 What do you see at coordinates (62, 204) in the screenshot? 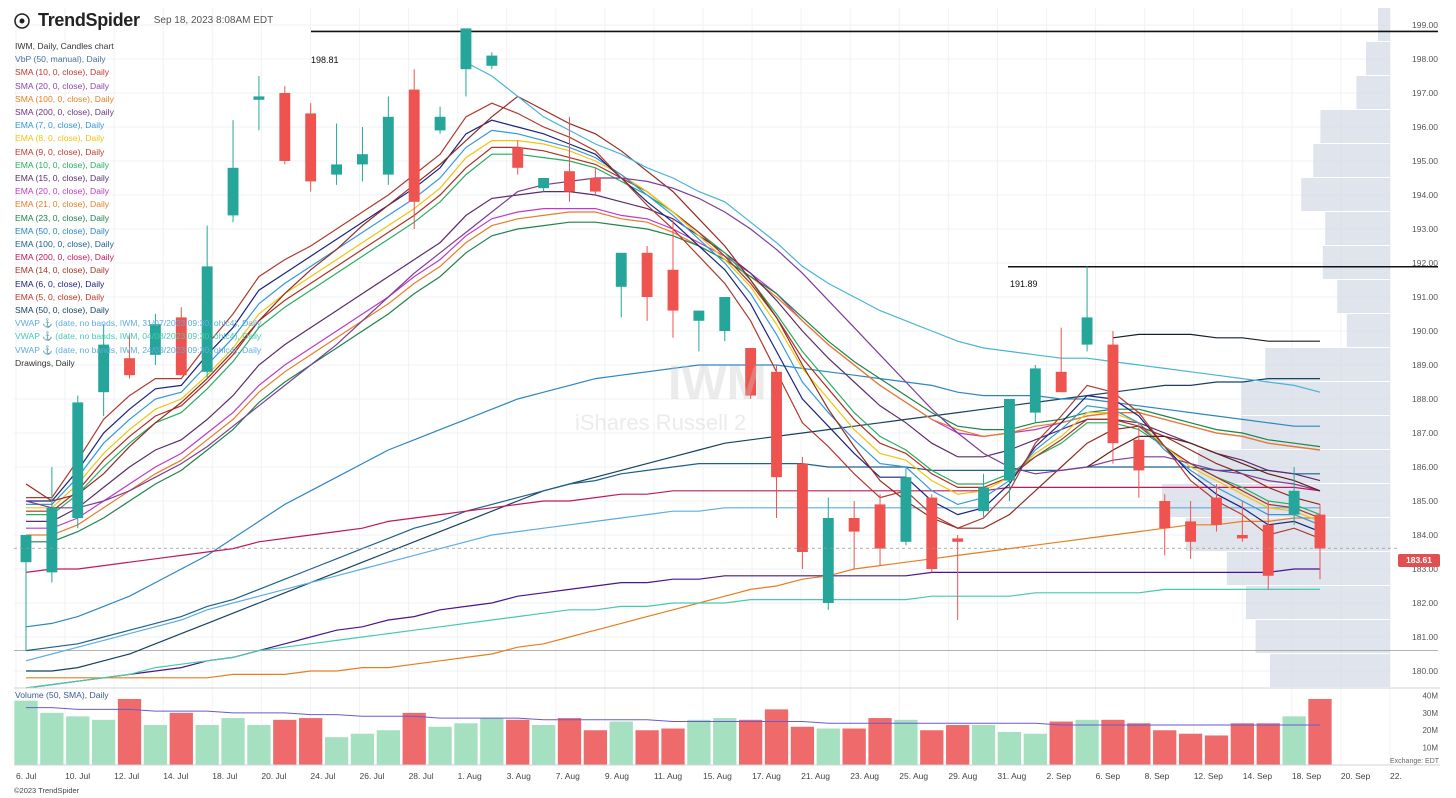
I see `indicator-label: EMA (21, 0, close), Daily` at bounding box center [62, 204].